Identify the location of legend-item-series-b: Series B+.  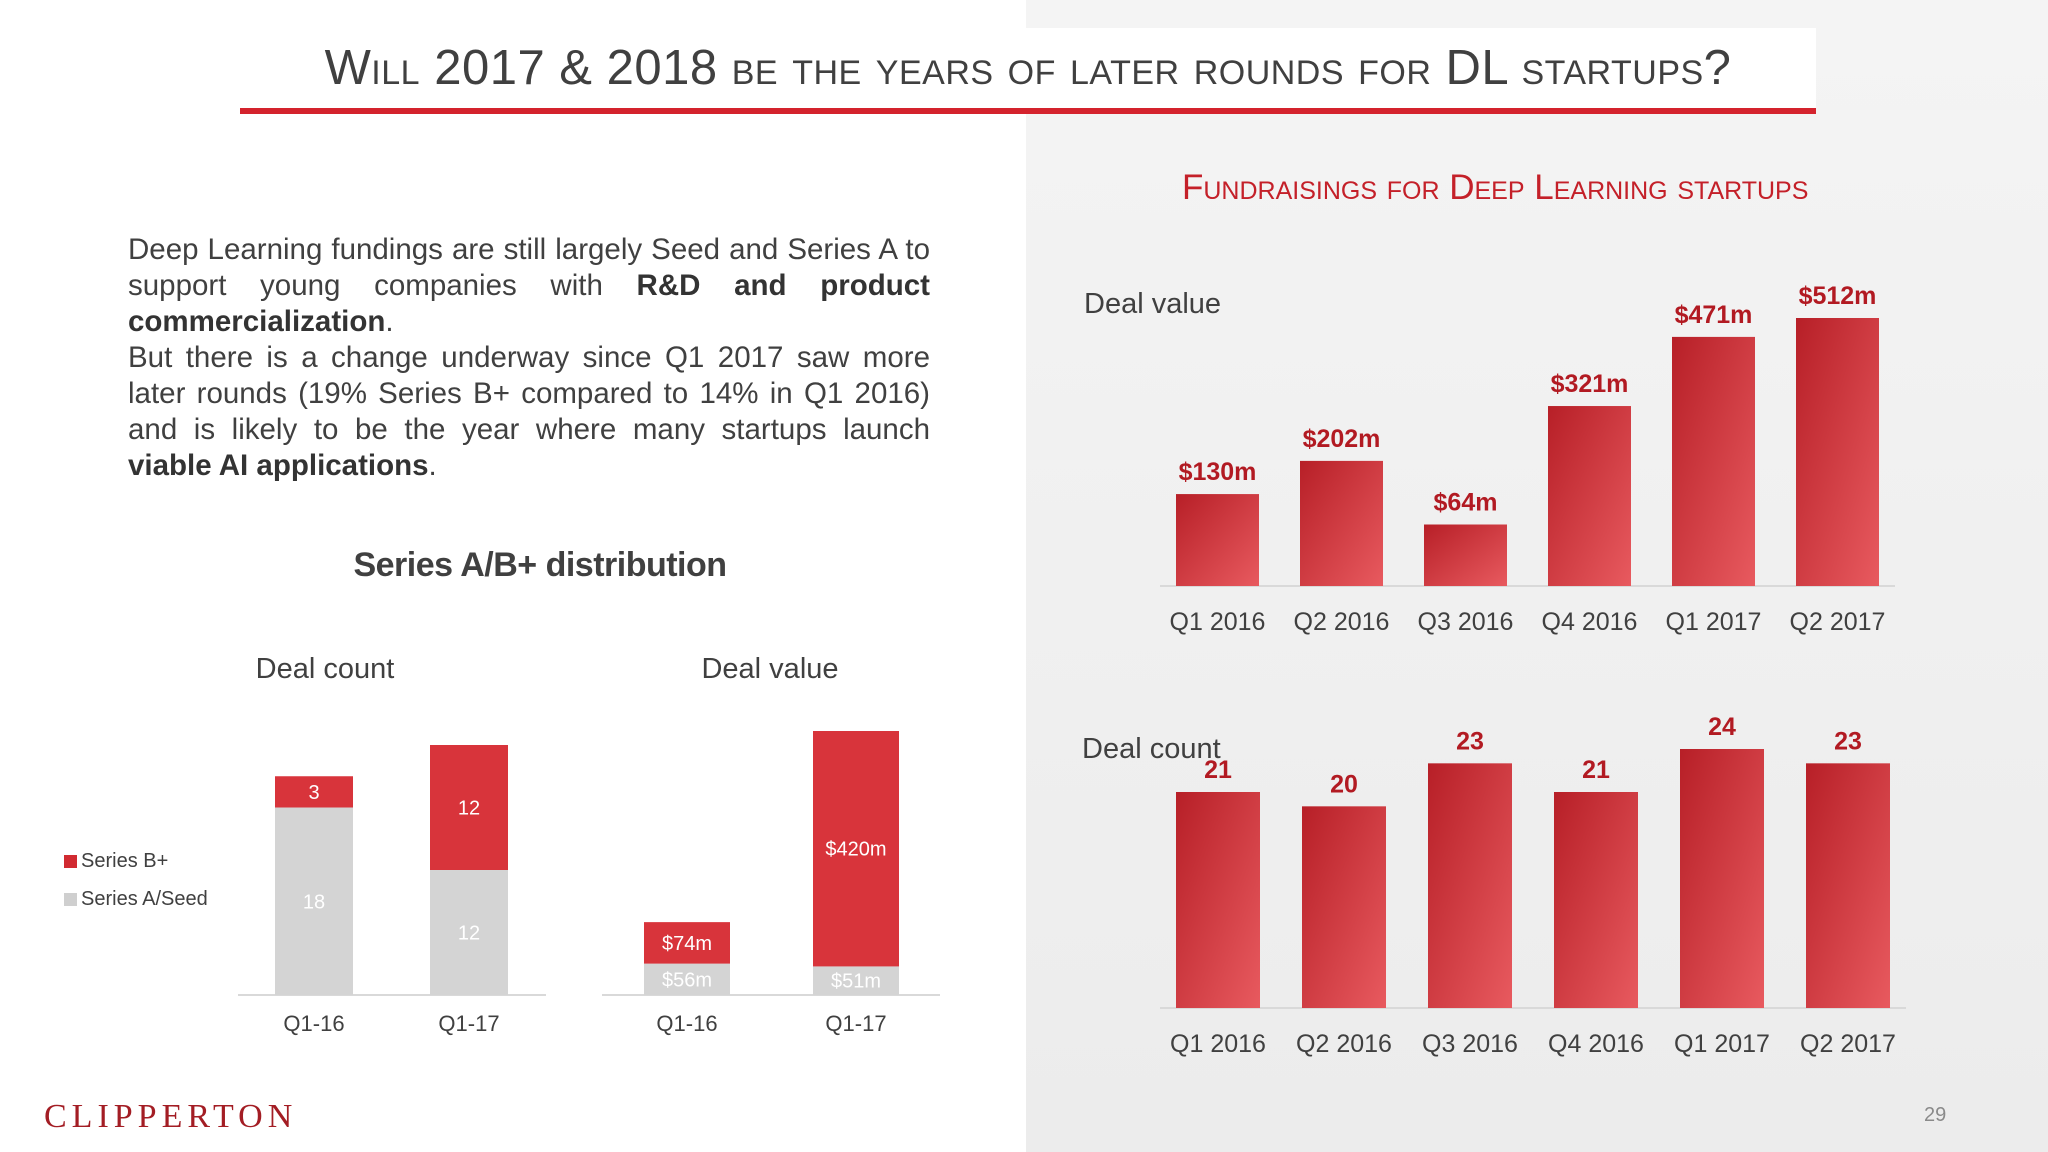
(136, 861).